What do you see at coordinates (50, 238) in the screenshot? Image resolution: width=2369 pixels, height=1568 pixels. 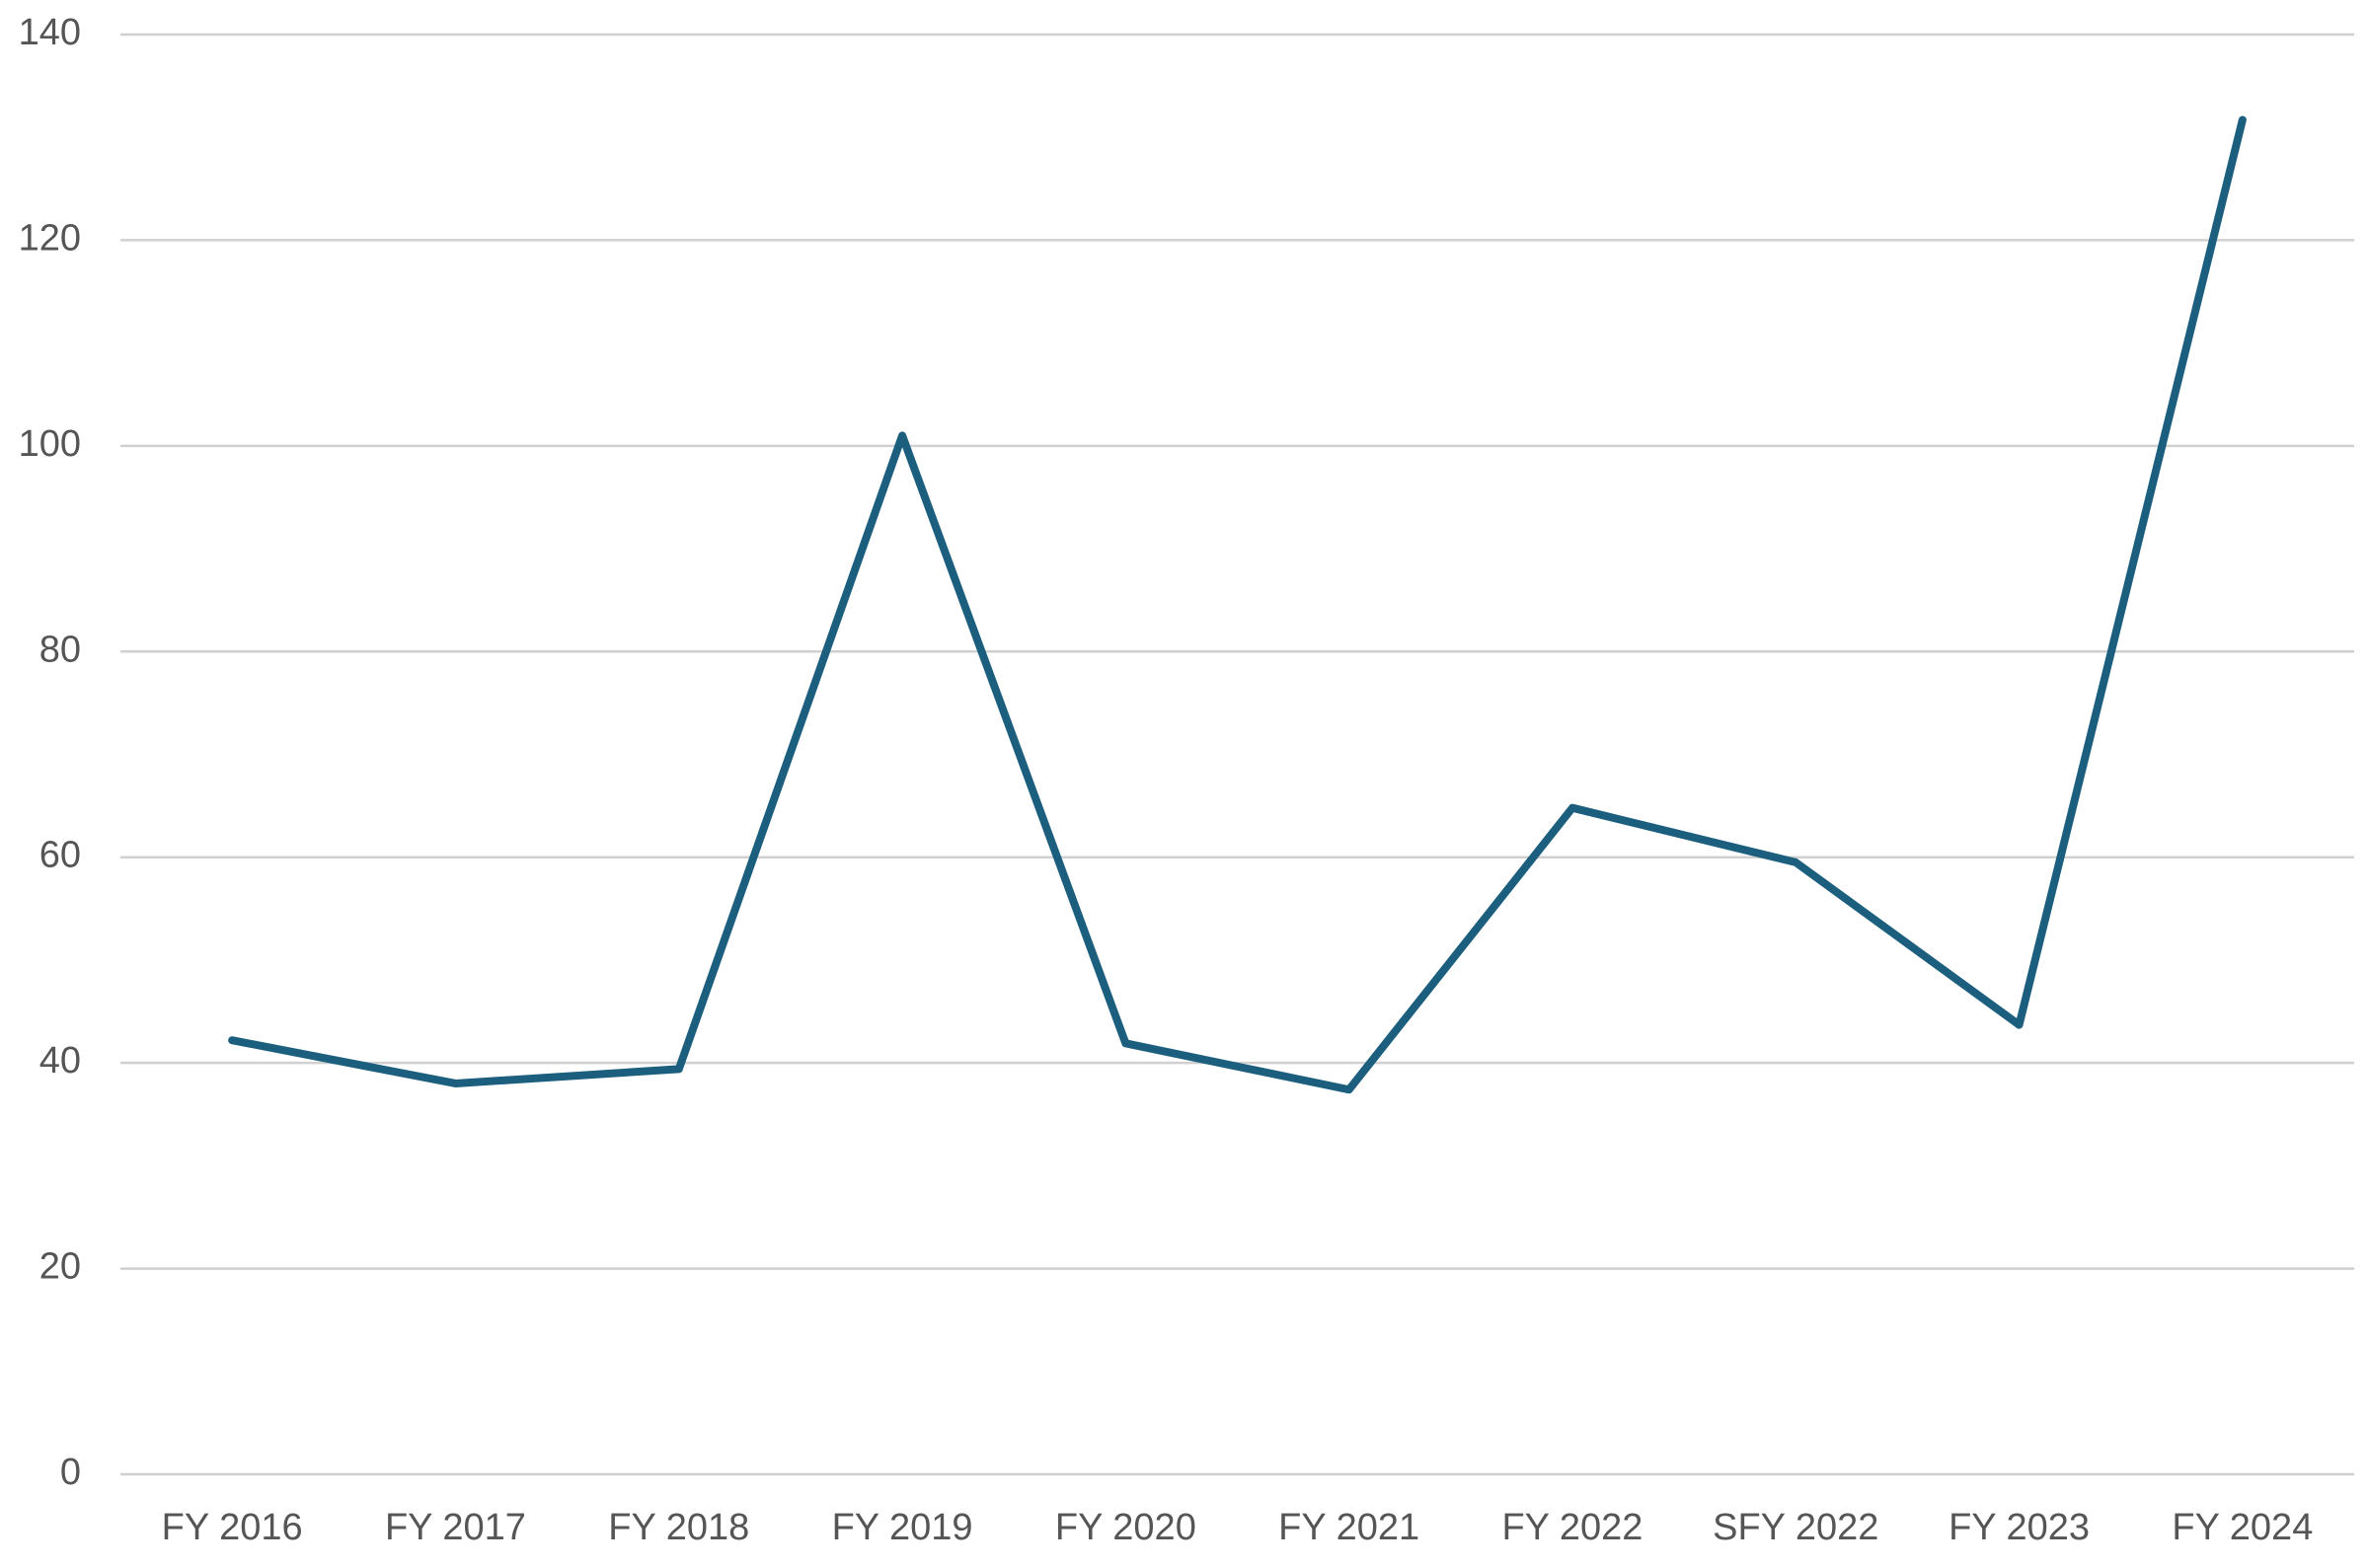 I see `y-tick-label: 120` at bounding box center [50, 238].